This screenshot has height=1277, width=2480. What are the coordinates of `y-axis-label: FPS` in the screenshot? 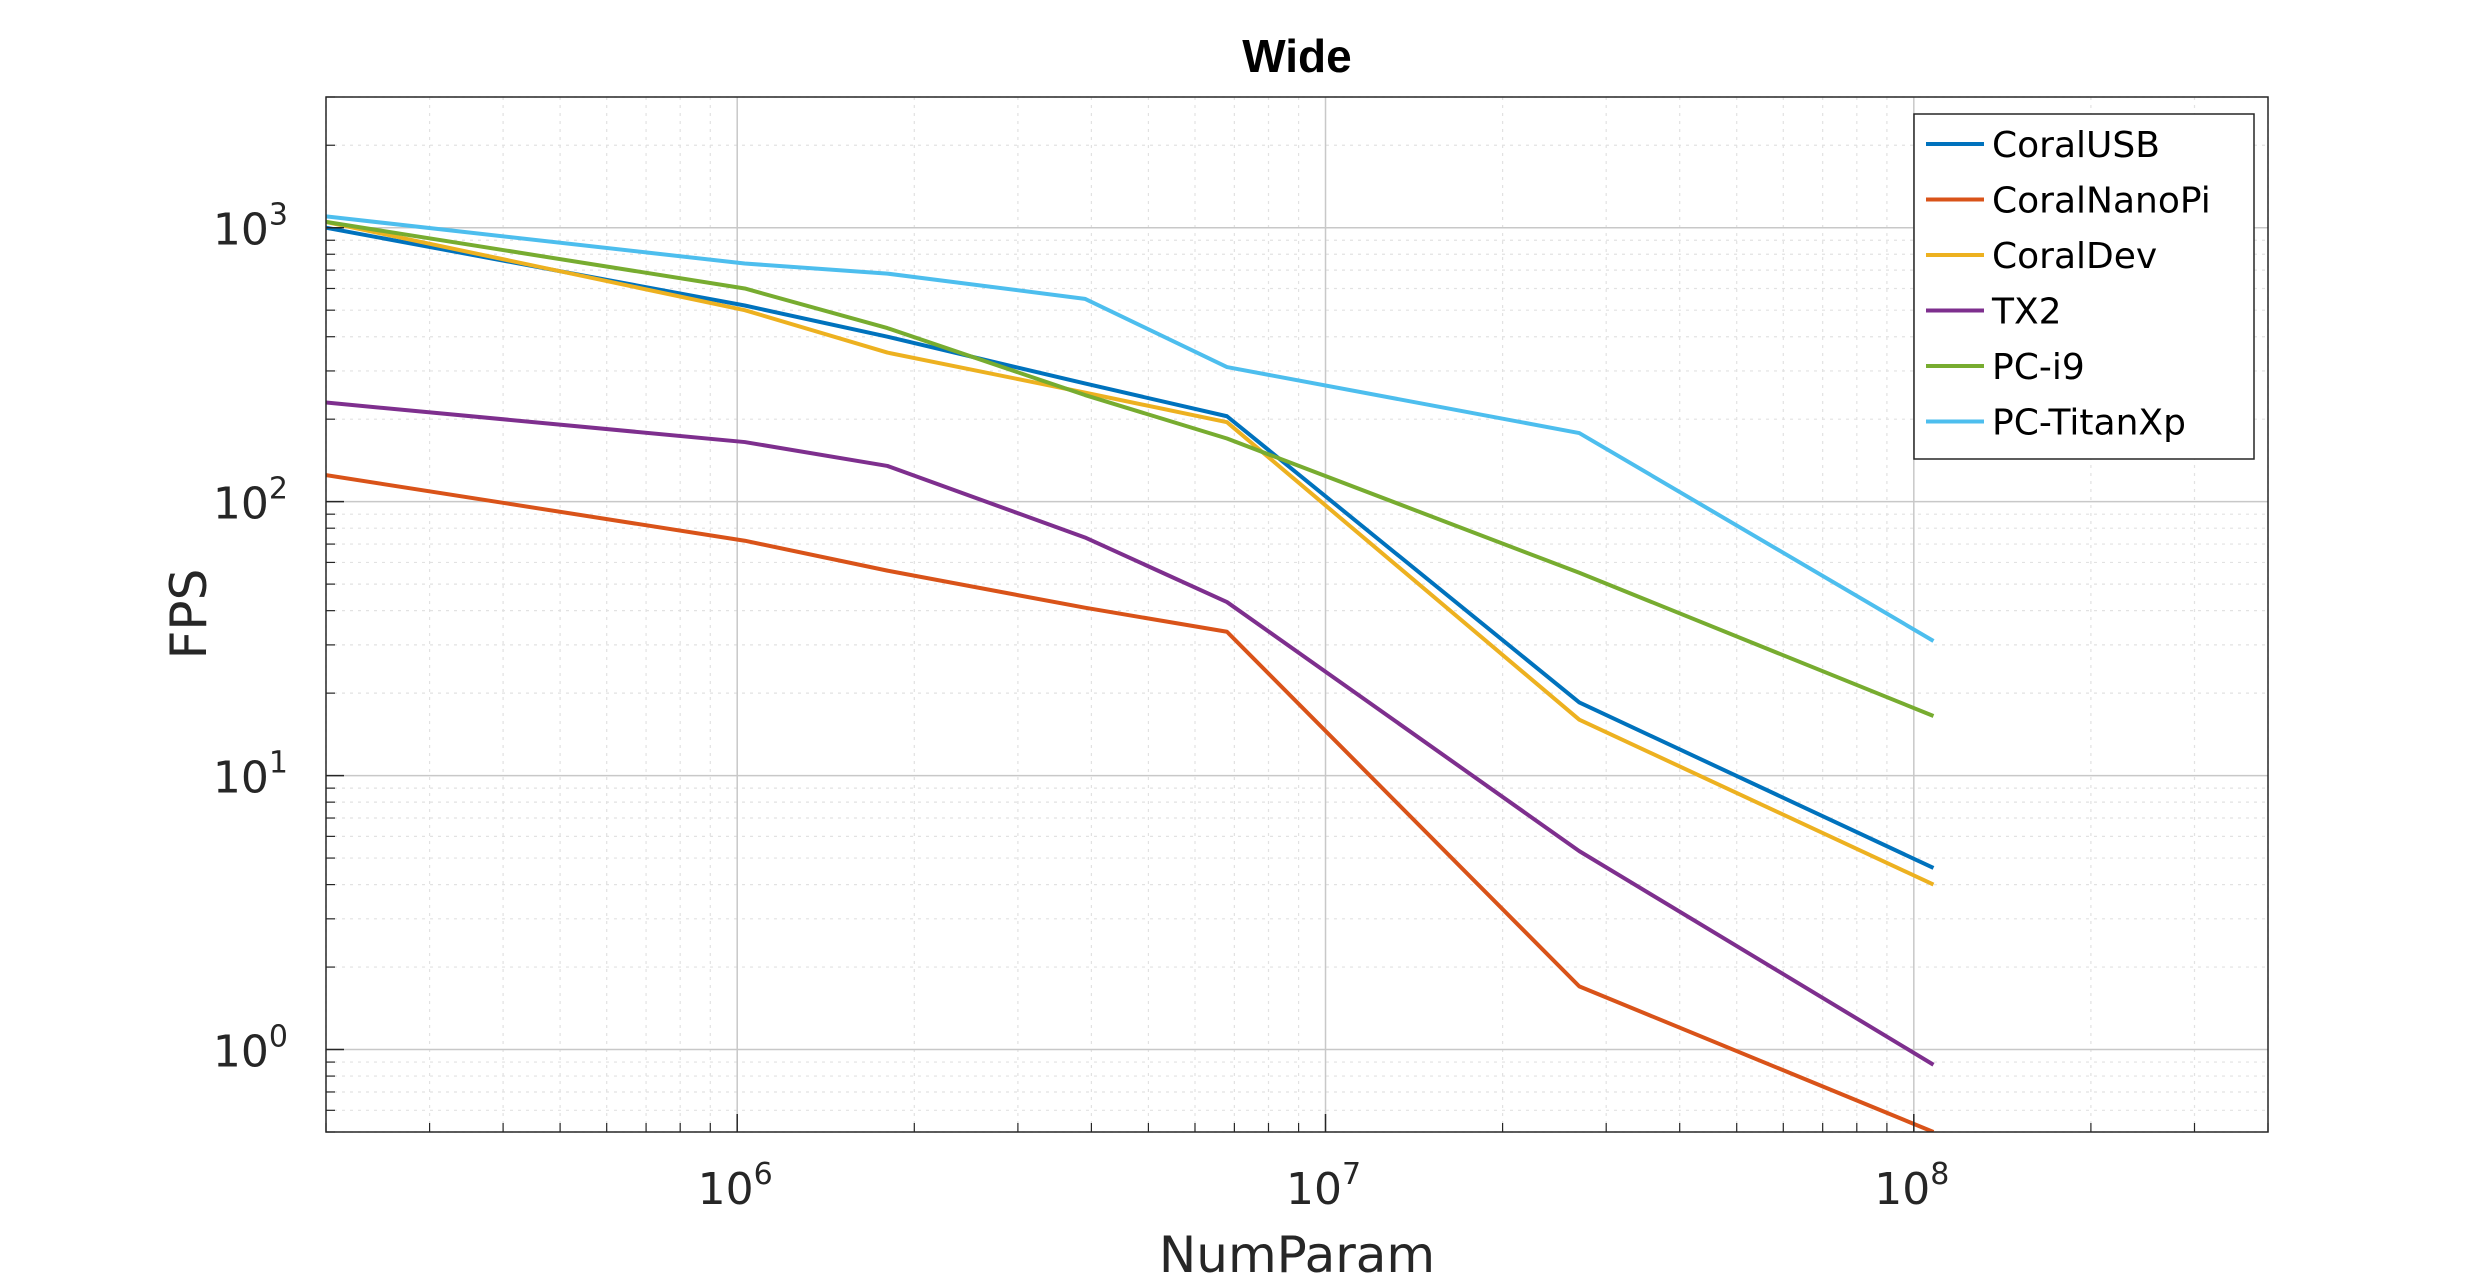 It's located at (189, 614).